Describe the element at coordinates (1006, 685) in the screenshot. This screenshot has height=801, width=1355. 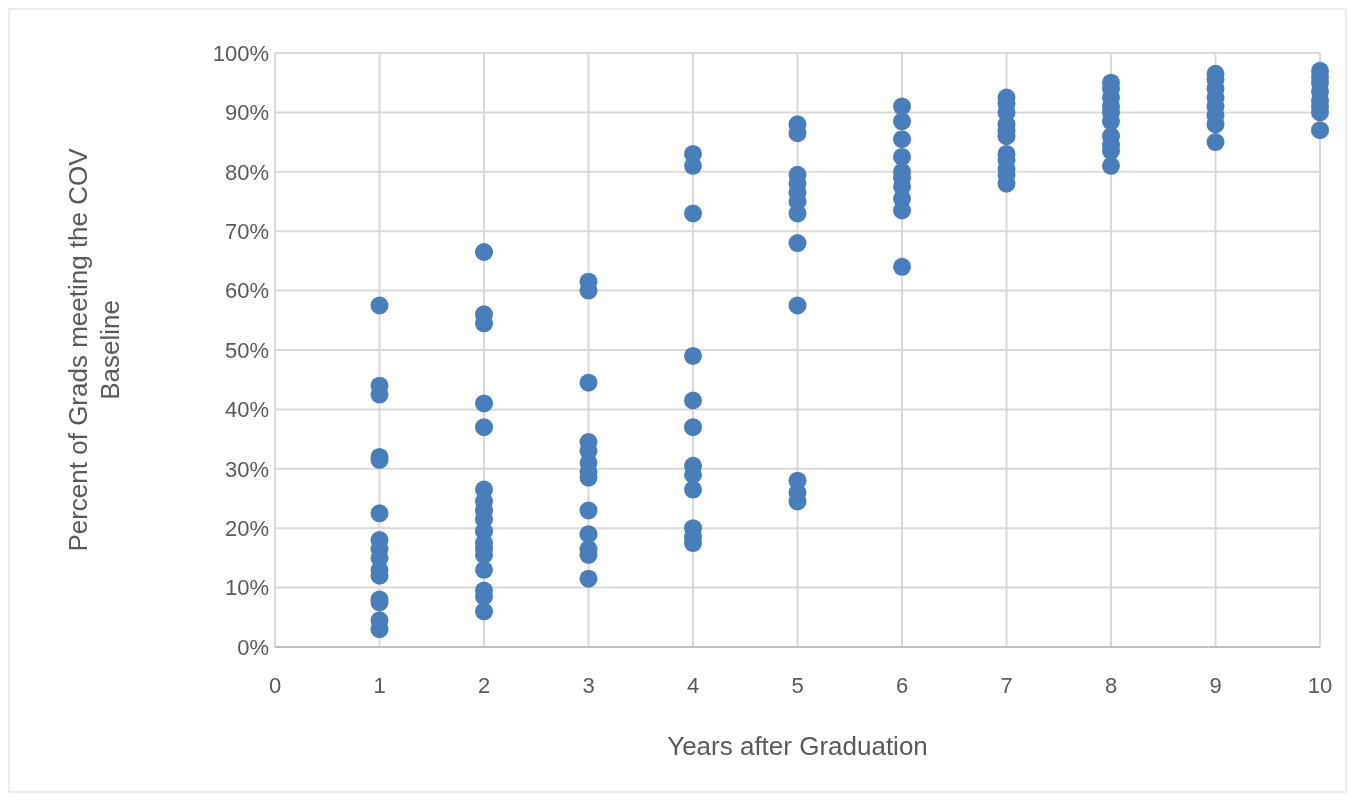
I see `x-tick-label: 7` at that location.